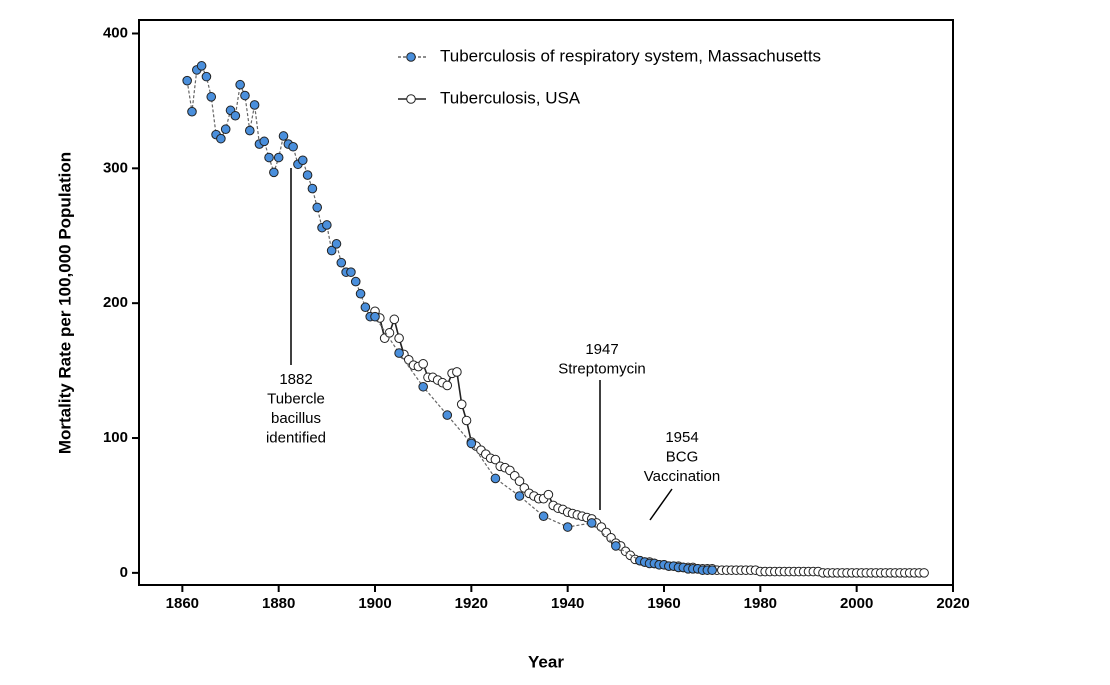  Describe the element at coordinates (567, 603) in the screenshot. I see `x-tick-label: 1940` at that location.